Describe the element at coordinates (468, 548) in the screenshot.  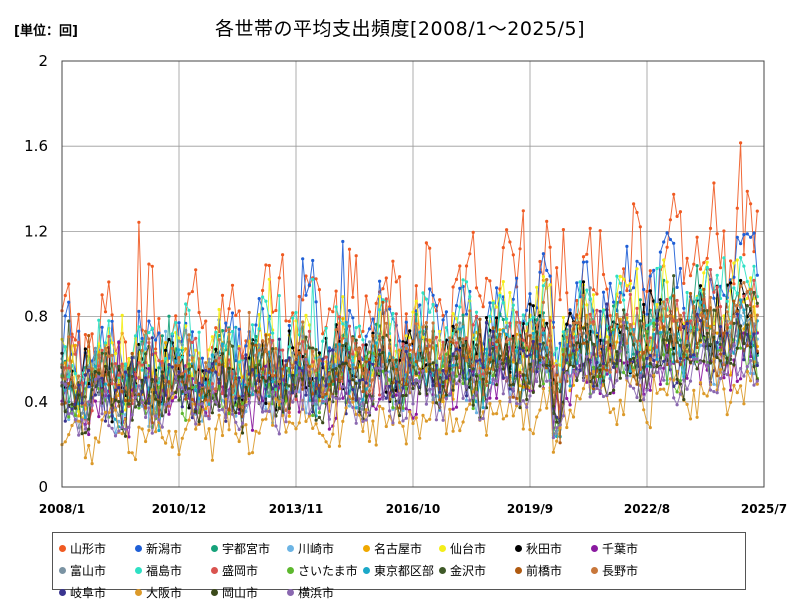
I see `legend-label: 仙台市` at that location.